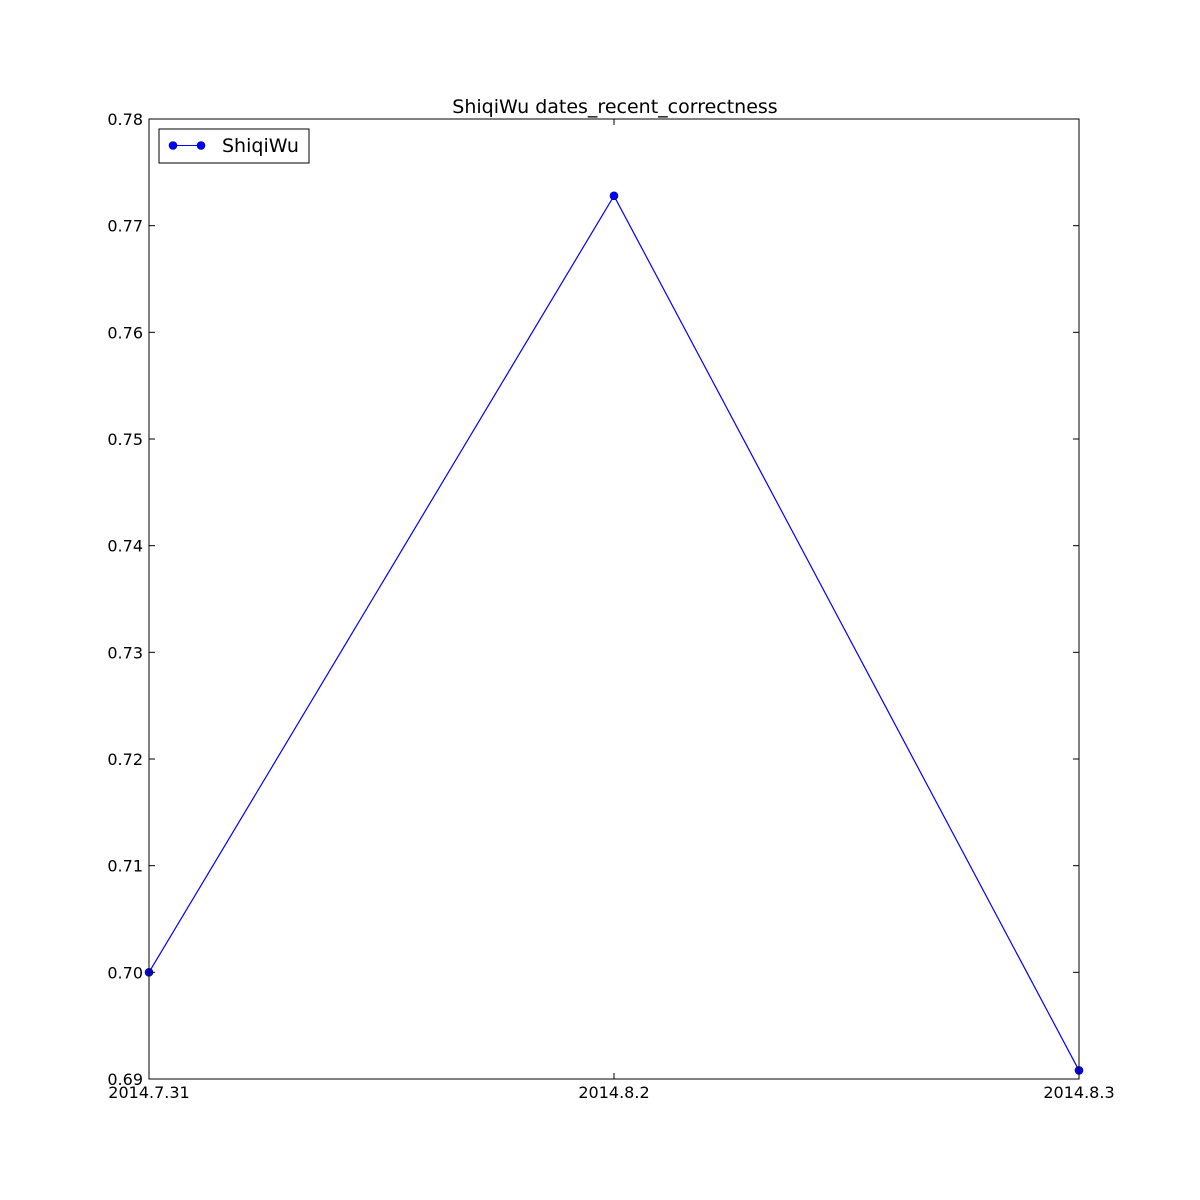 Image resolution: width=1200 pixels, height=1200 pixels. I want to click on y-tick-label: 0.73, so click(125, 652).